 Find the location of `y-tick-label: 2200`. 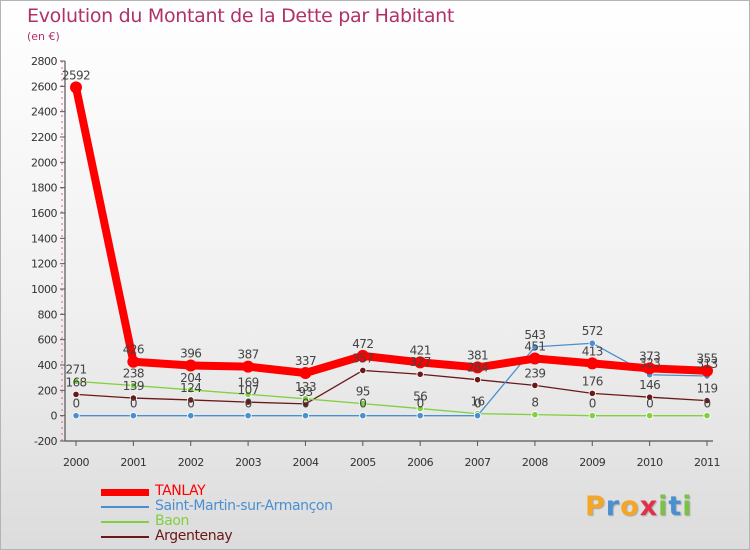

y-tick-label: 2200 is located at coordinates (44, 137).